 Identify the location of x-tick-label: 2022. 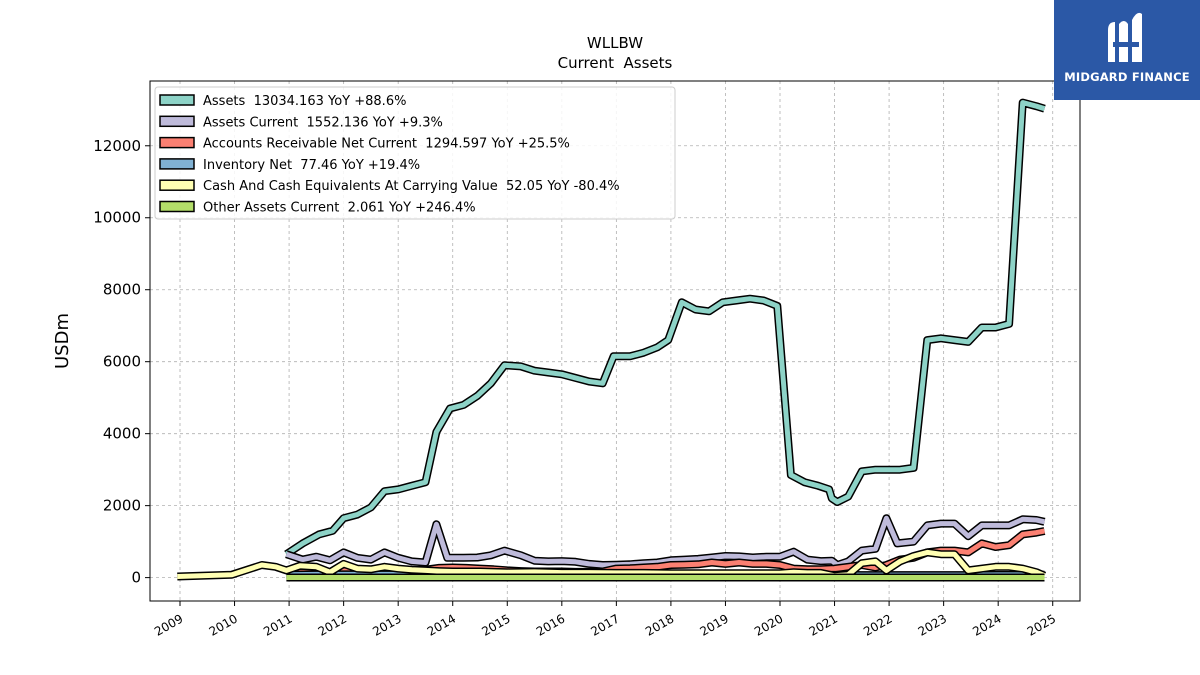
(877, 624).